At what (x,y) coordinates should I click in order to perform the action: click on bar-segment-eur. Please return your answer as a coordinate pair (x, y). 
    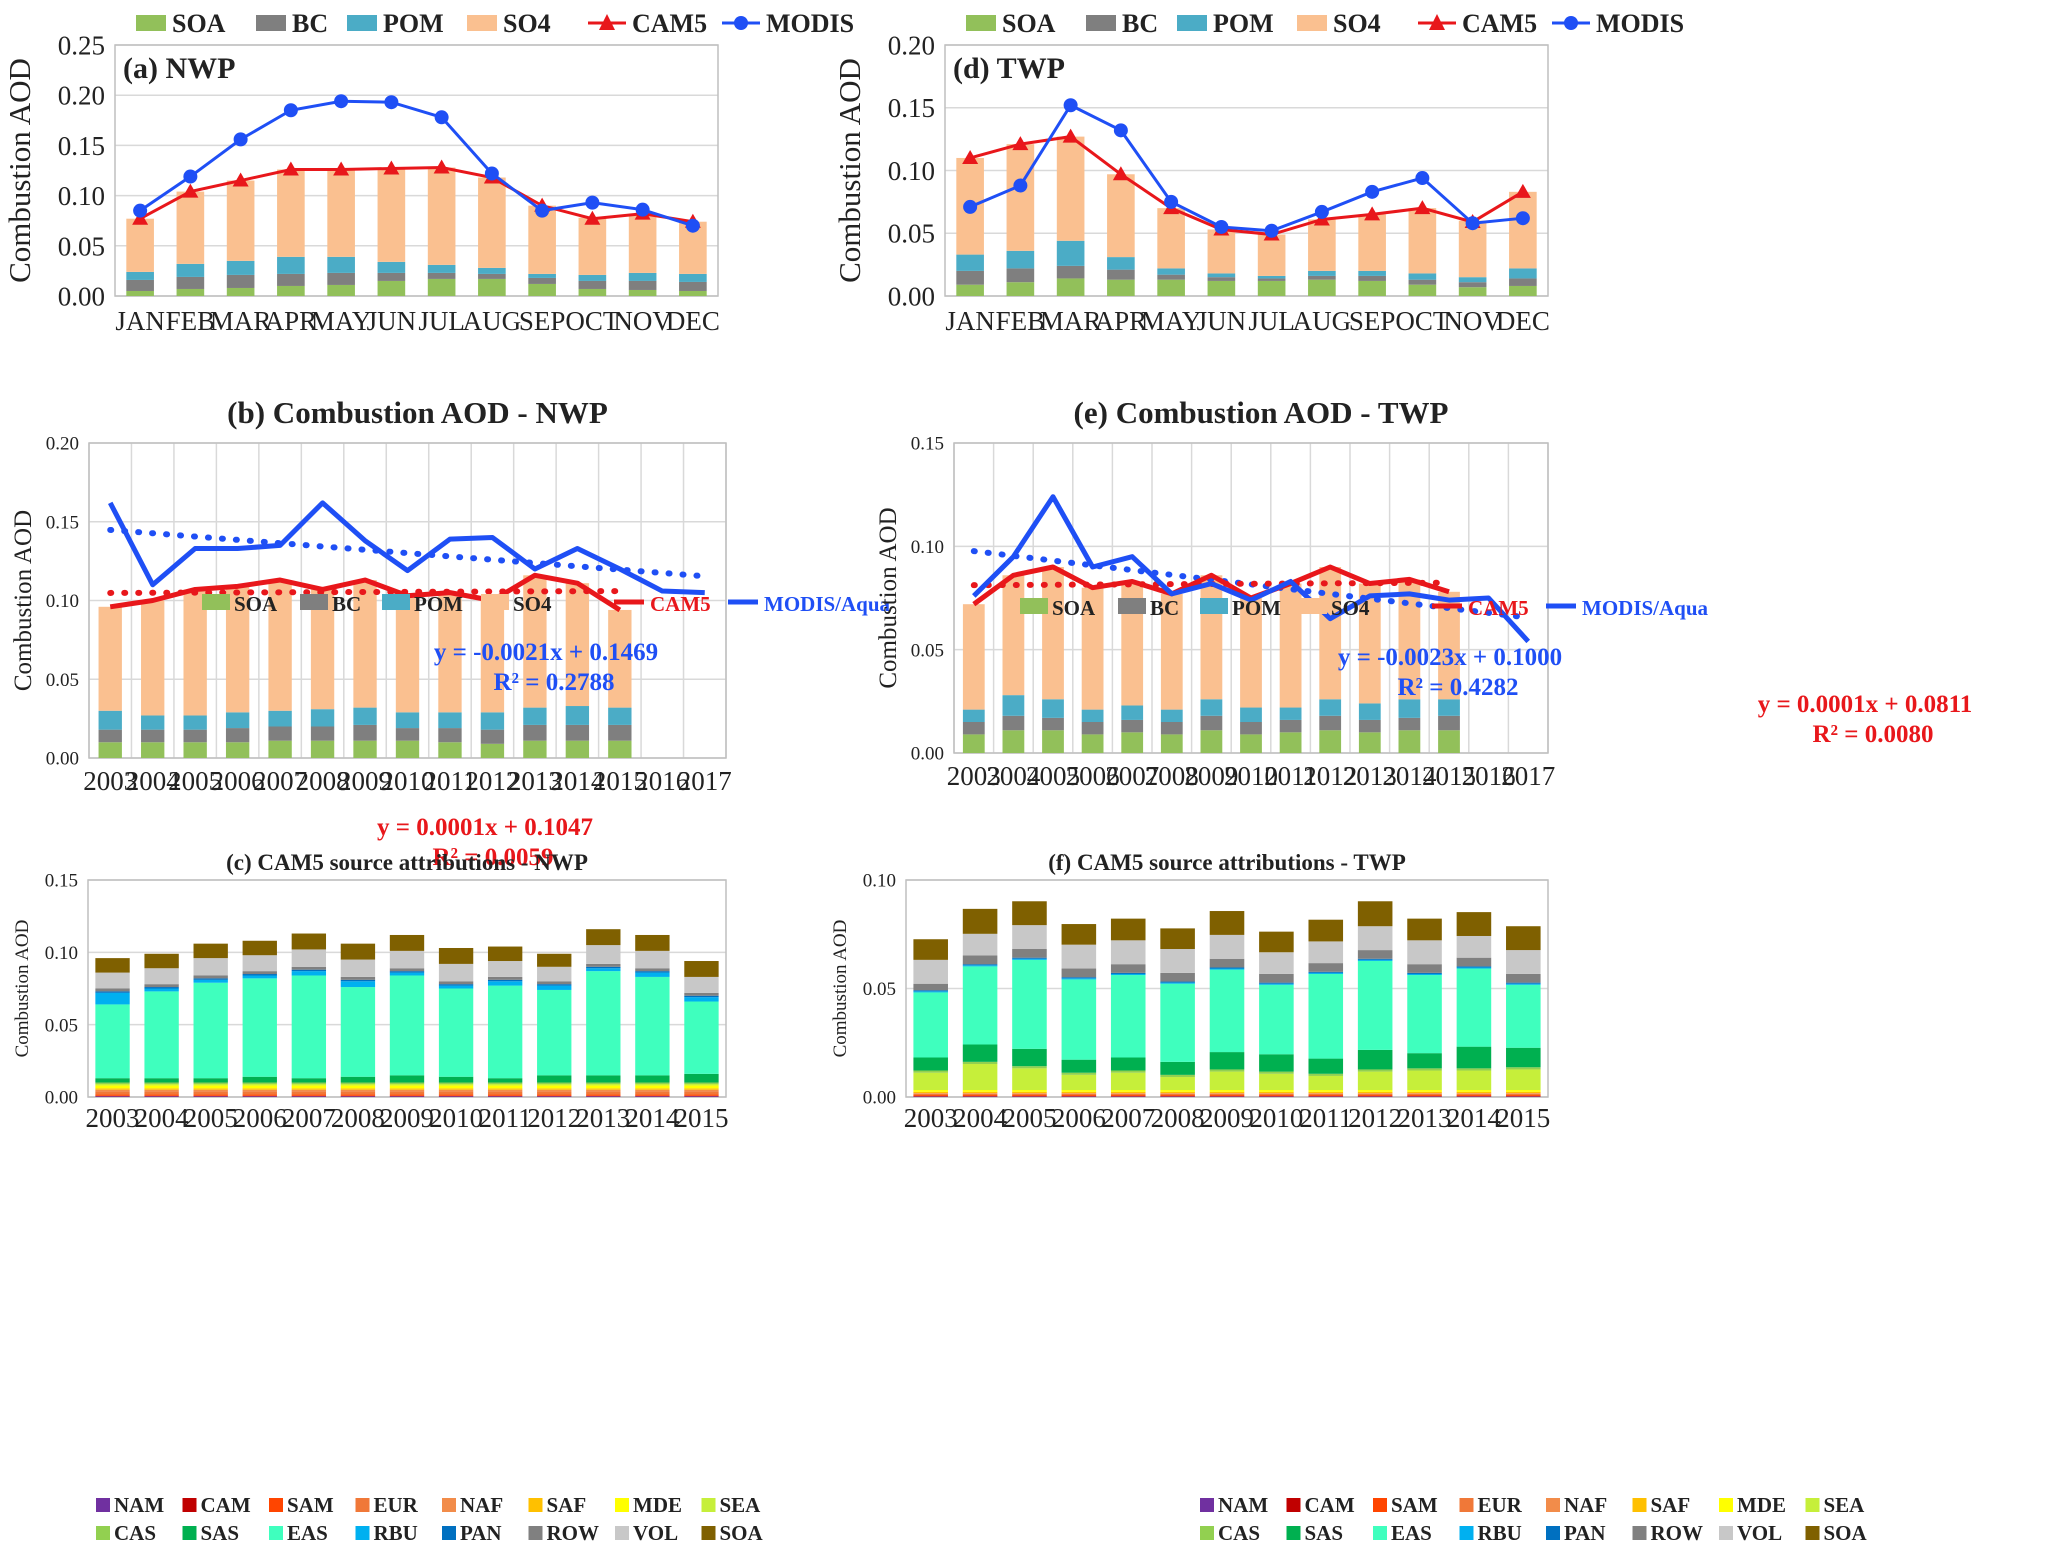
    Looking at the image, I should click on (210, 1093).